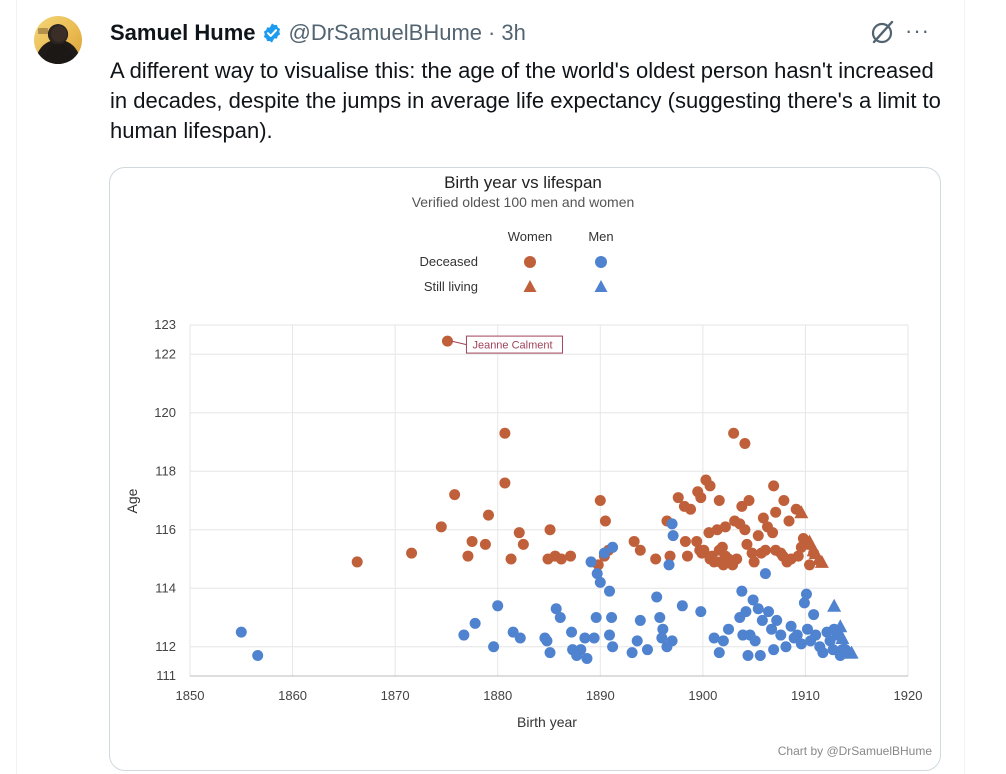 Image resolution: width=1006 pixels, height=774 pixels. Describe the element at coordinates (600, 695) in the screenshot. I see `x-tick-label: 1890` at that location.